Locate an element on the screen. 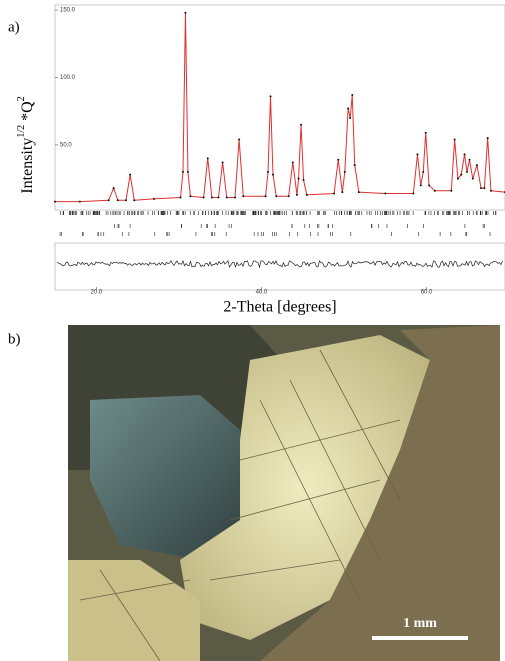  difference-frame is located at coordinates (279, 266).